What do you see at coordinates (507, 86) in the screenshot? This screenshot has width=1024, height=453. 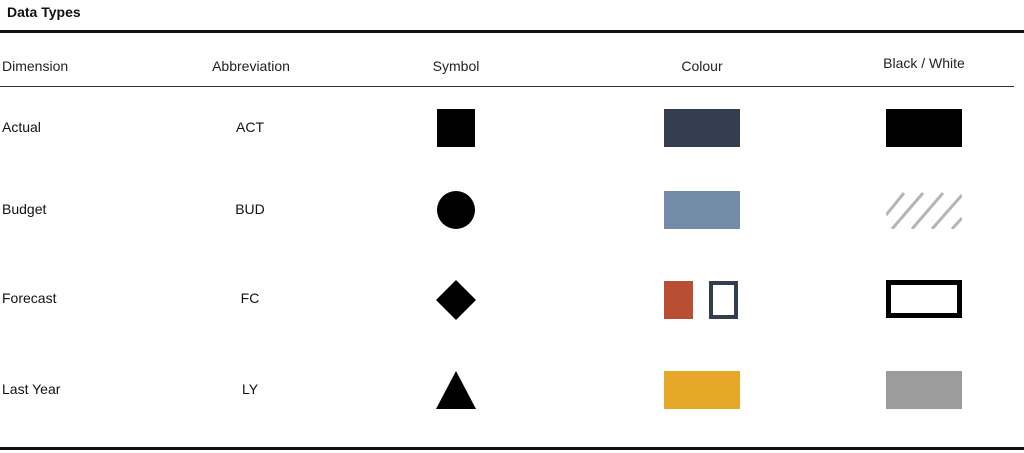 I see `header-divider` at bounding box center [507, 86].